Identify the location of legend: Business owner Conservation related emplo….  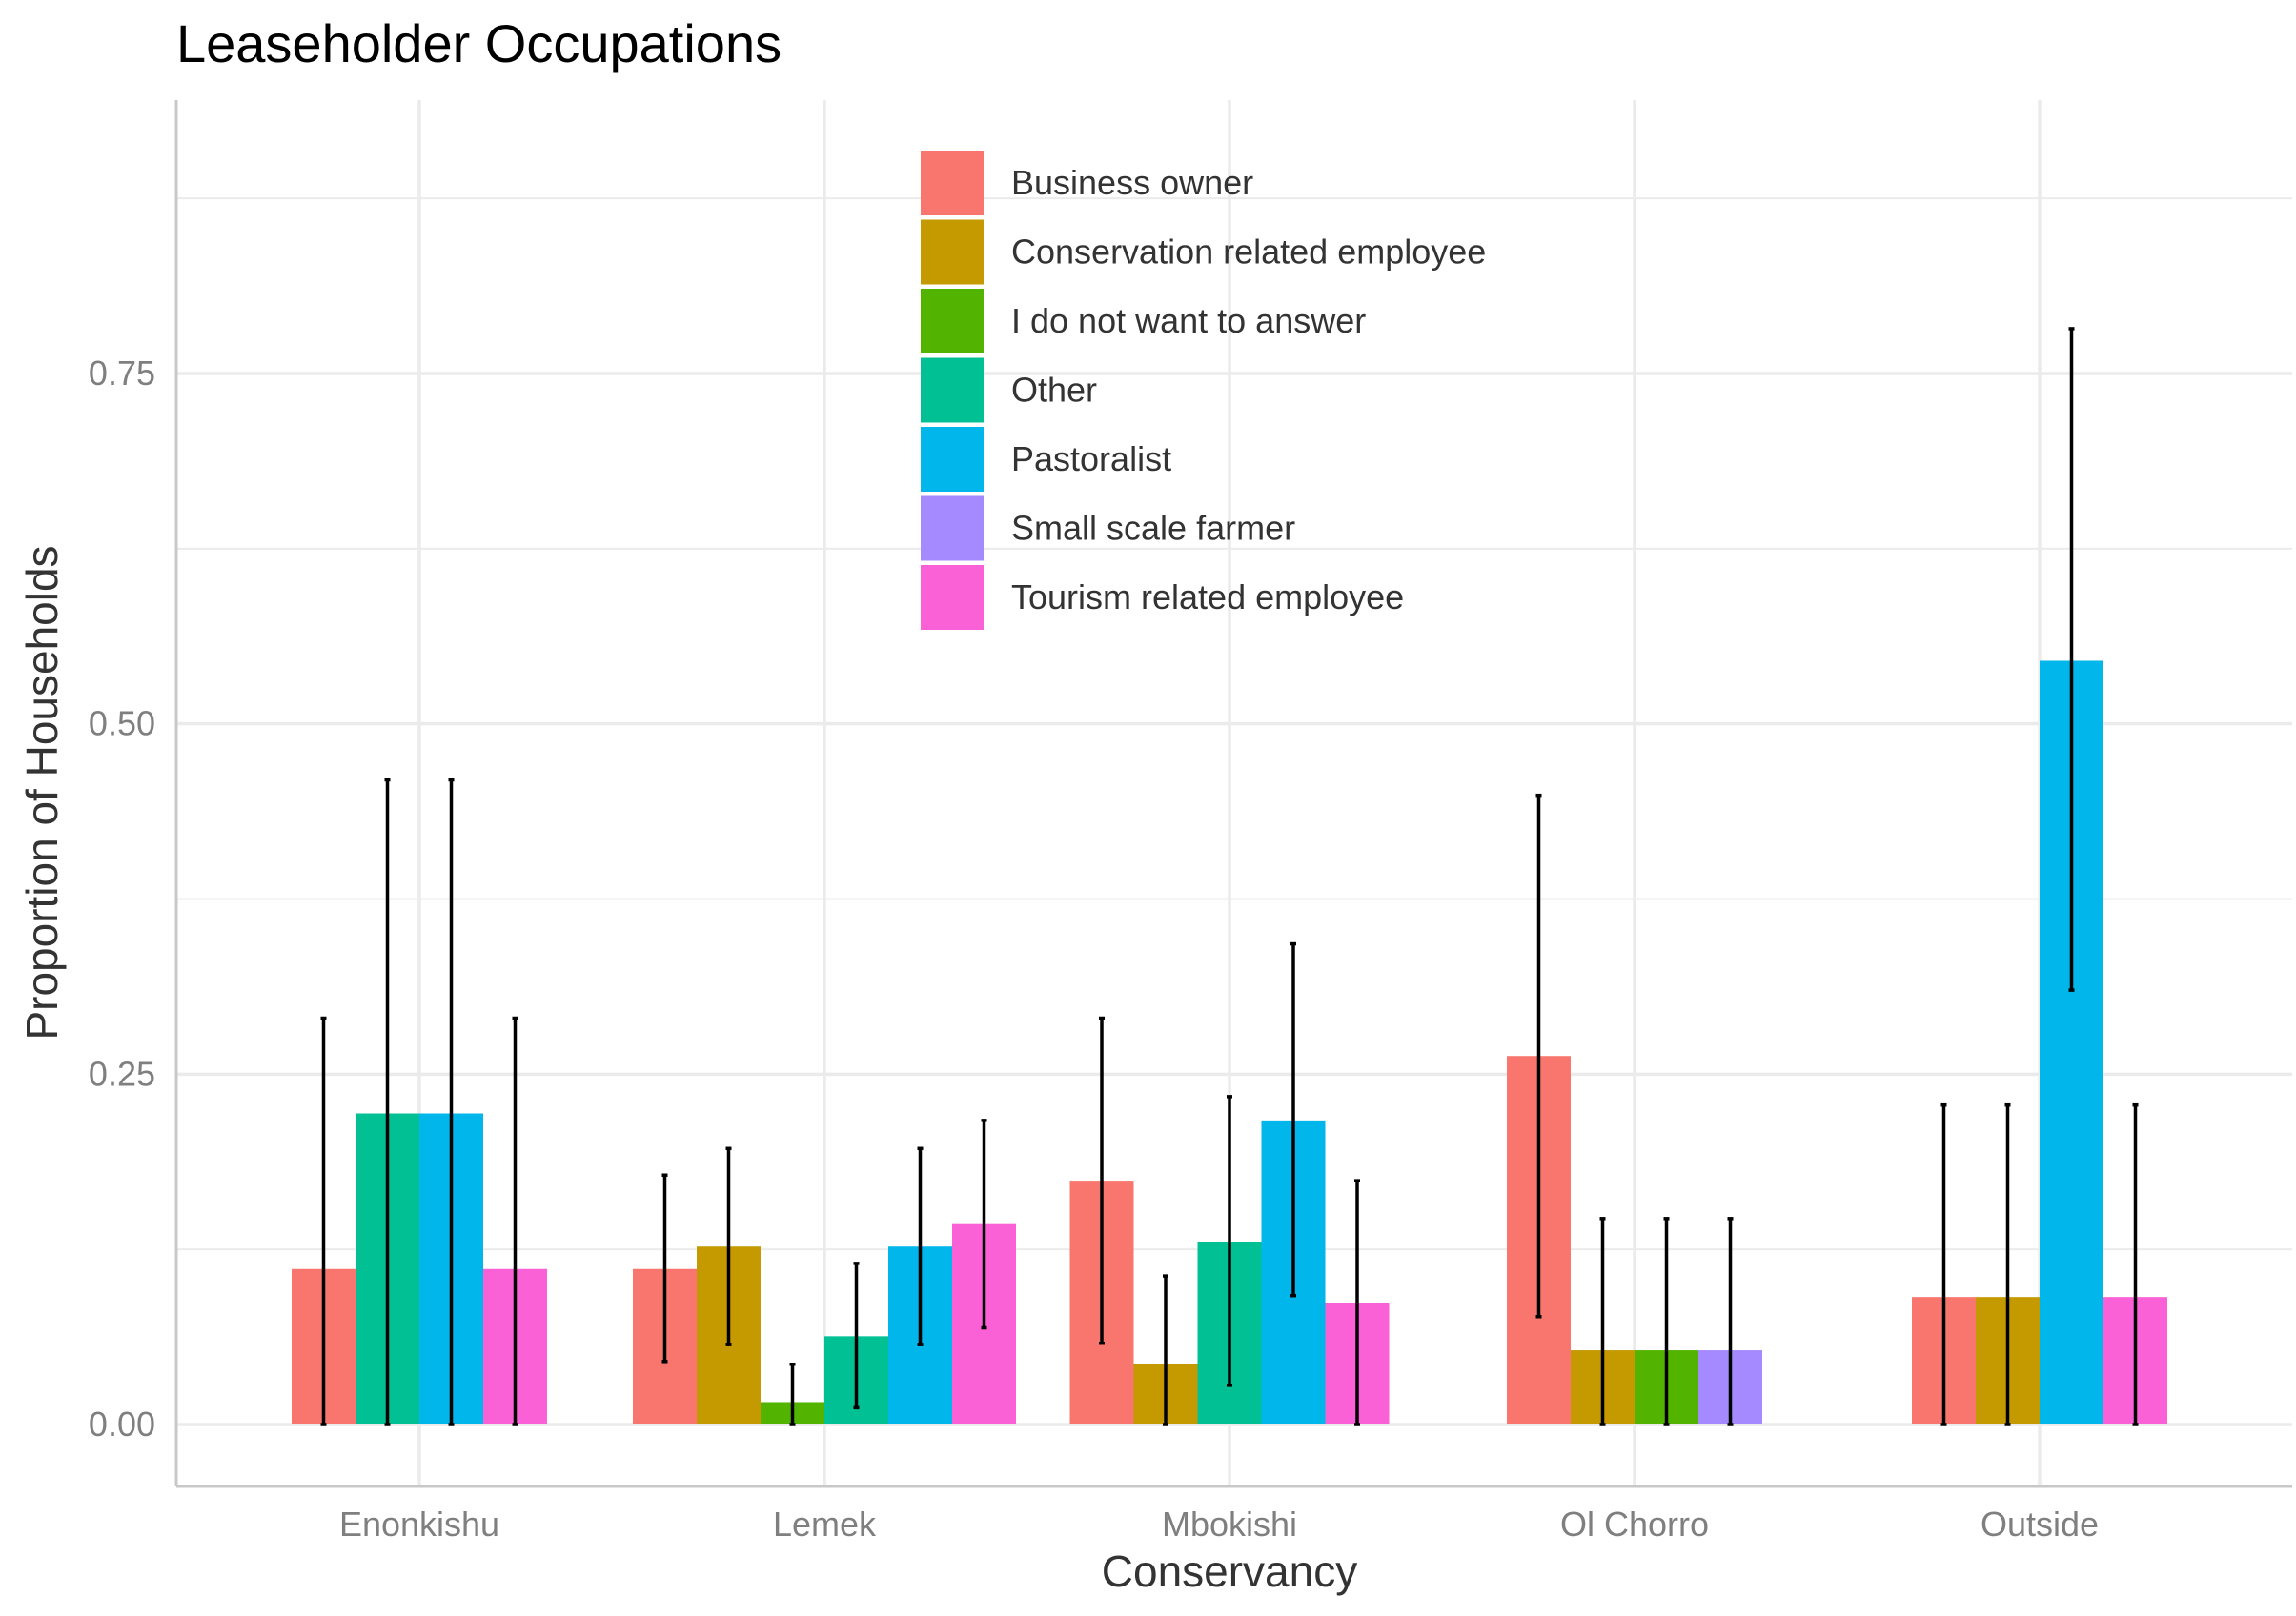
(1203, 390).